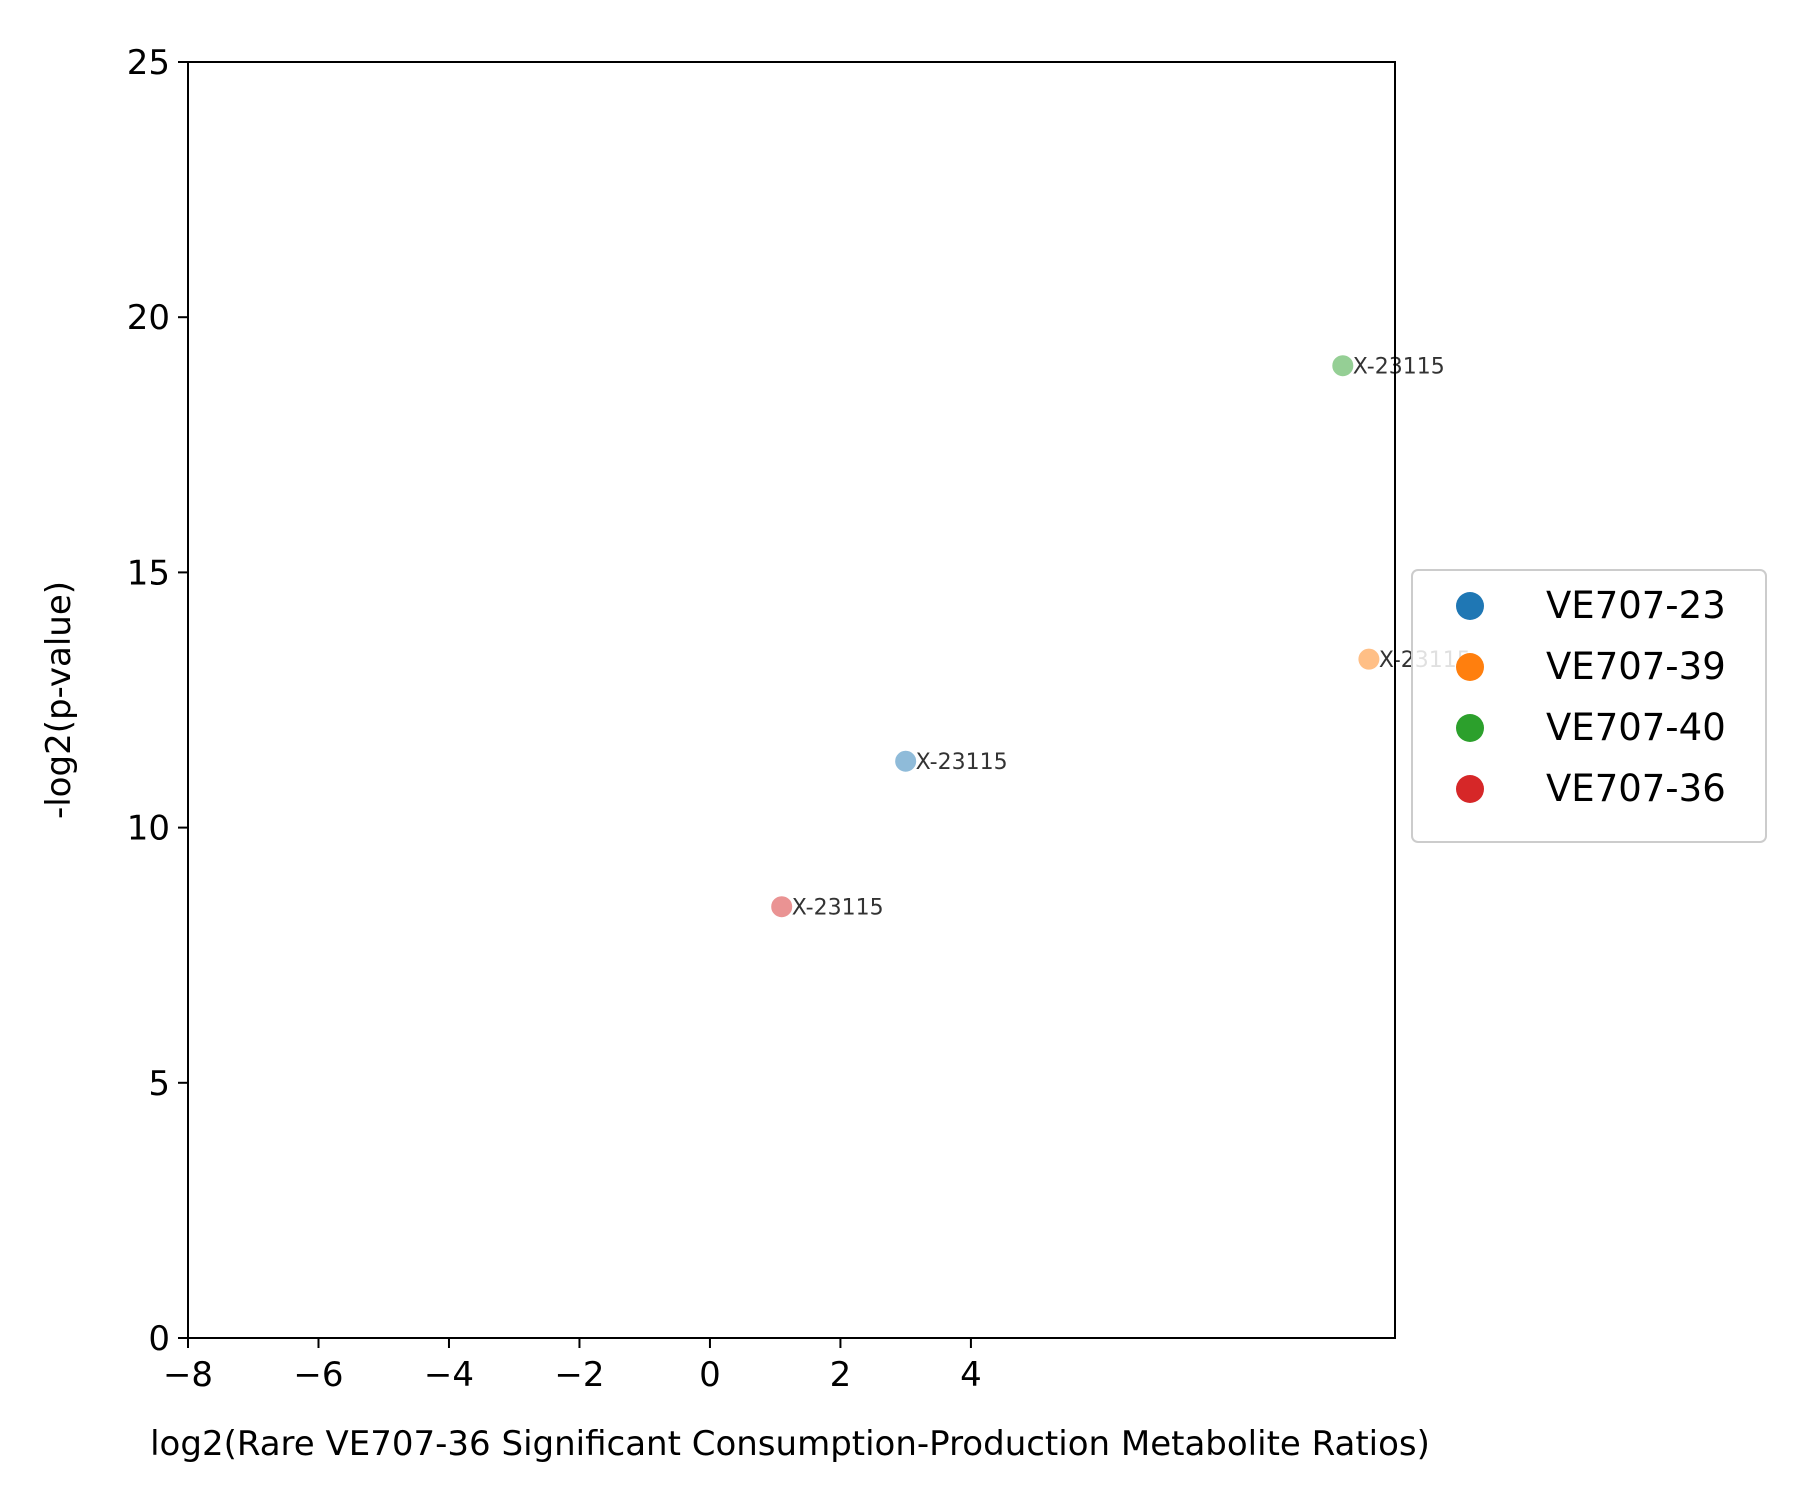 This screenshot has width=1800, height=1500. Describe the element at coordinates (188, 1375) in the screenshot. I see `x-tick-label: −8` at that location.